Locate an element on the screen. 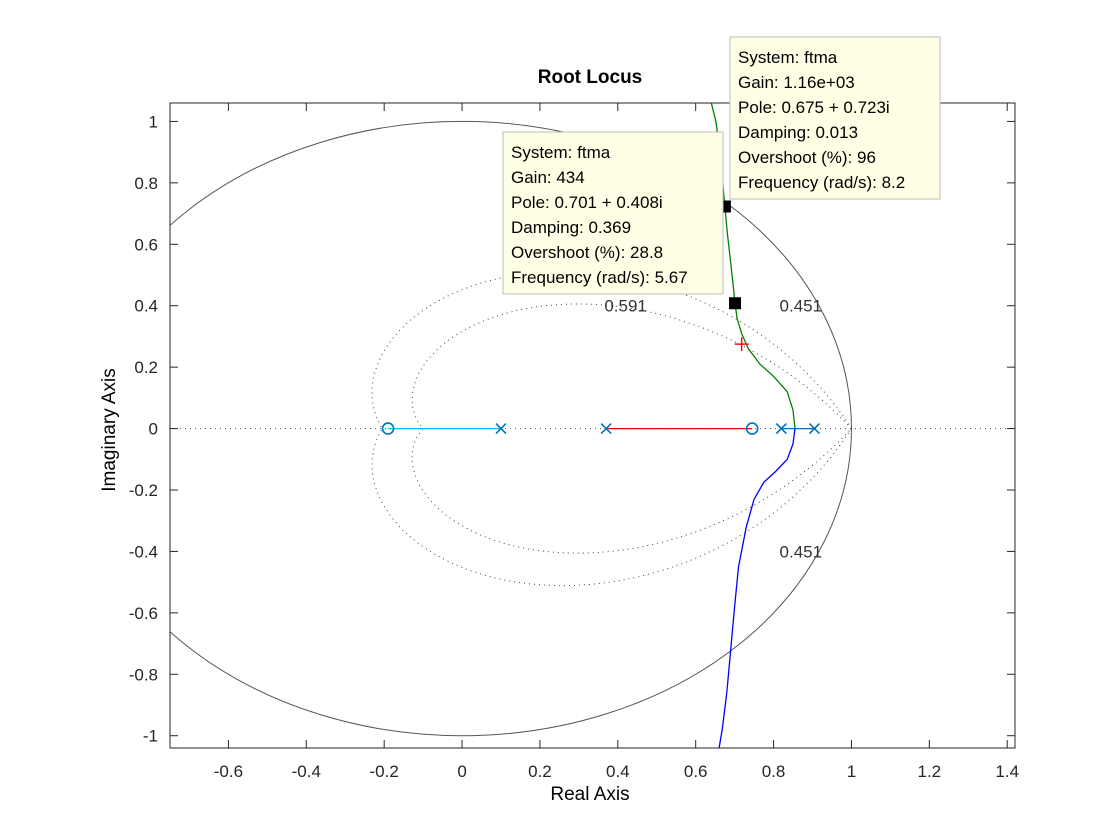 Image resolution: width=1120 pixels, height=840 pixels. y-tick-label: 0 is located at coordinates (153, 429).